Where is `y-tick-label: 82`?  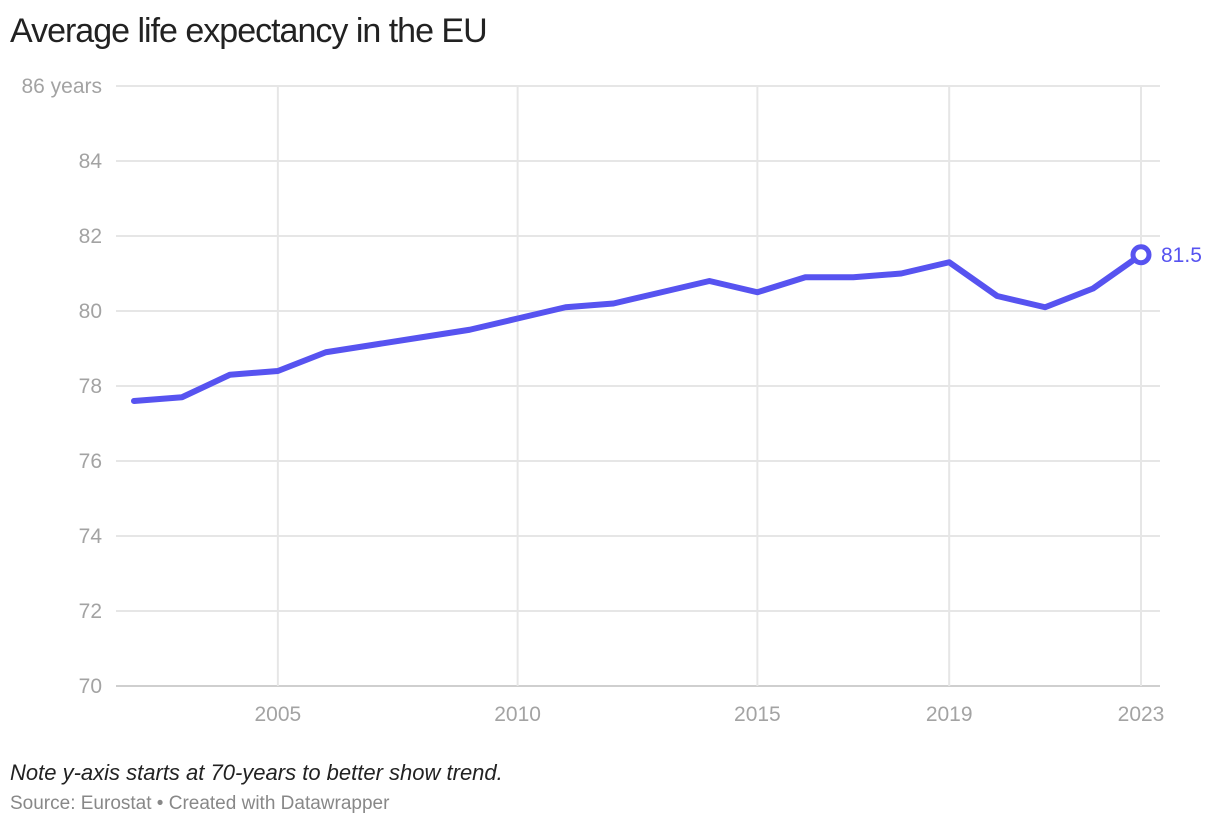
y-tick-label: 82 is located at coordinates (90, 236).